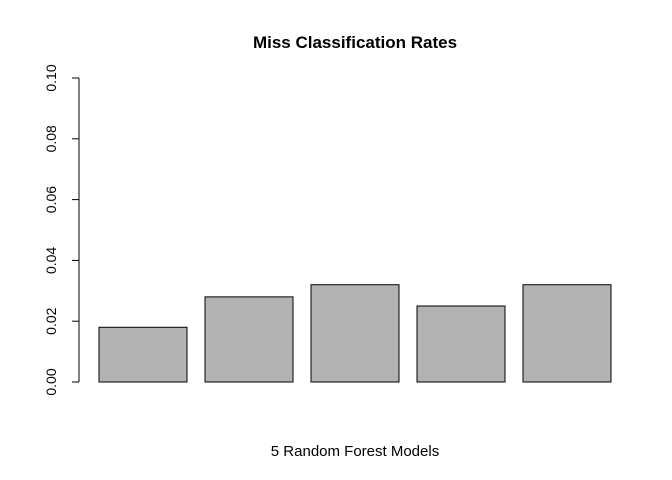 This screenshot has height=480, width=672. I want to click on x-axis-label: 5 Random Forest Models, so click(355, 451).